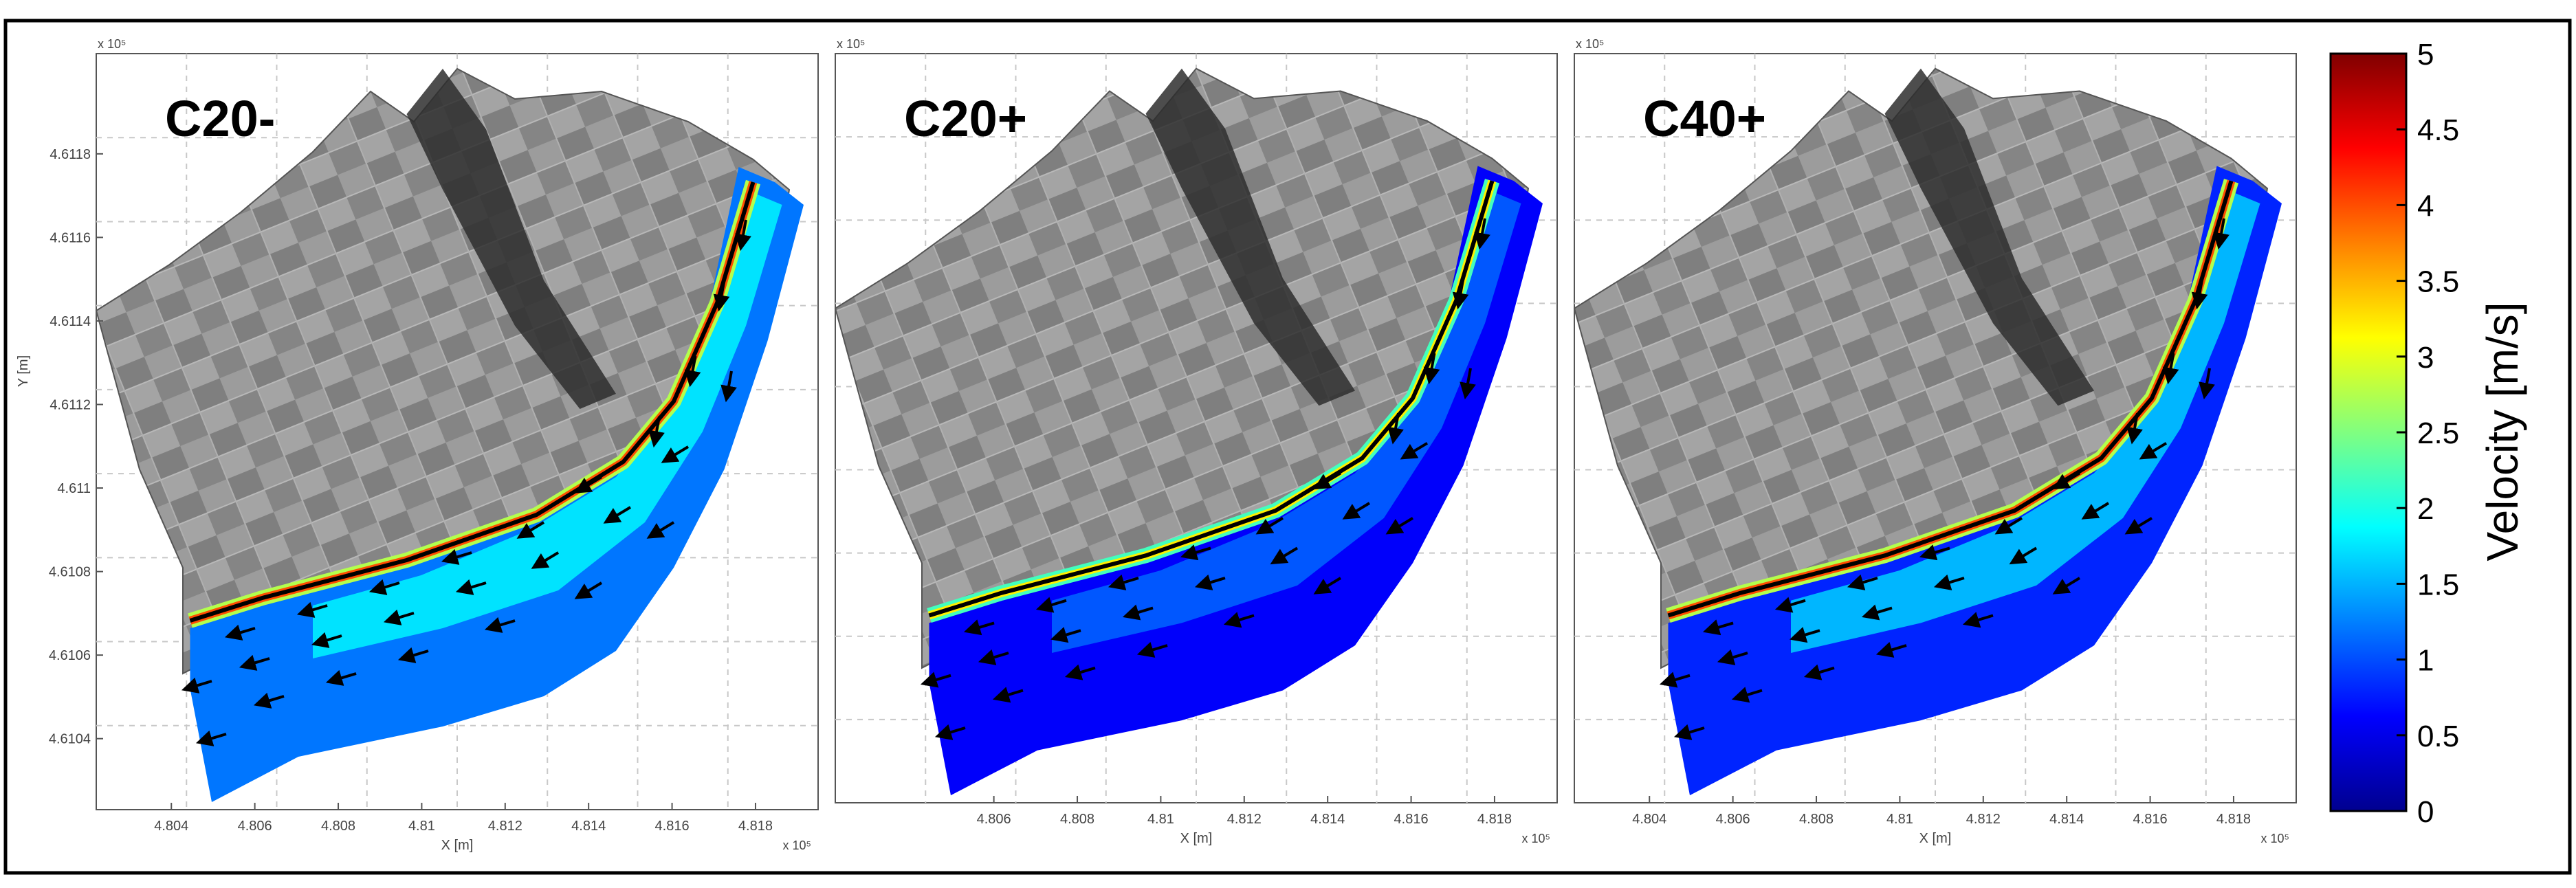  I want to click on colorbar-tick-label: 4.5, so click(2438, 130).